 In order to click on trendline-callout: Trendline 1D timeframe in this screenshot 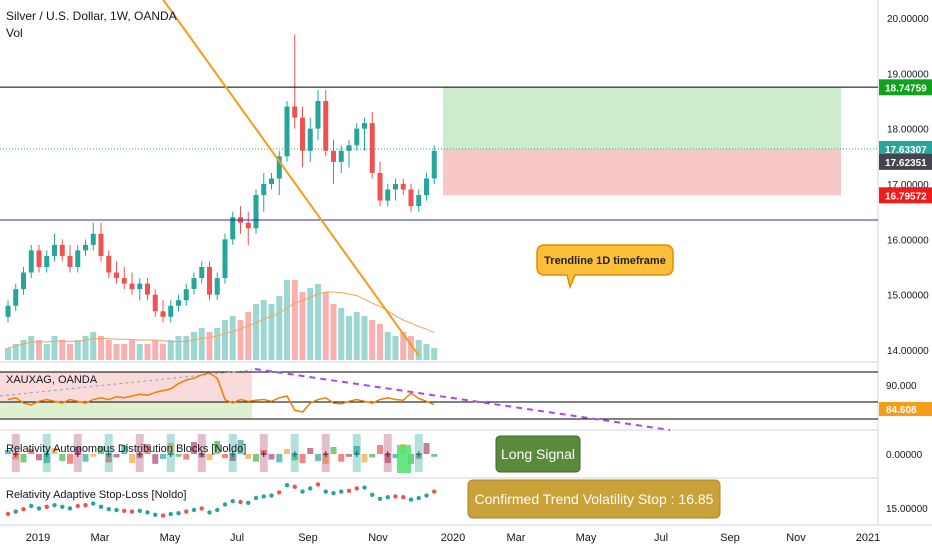, I will do `click(605, 267)`.